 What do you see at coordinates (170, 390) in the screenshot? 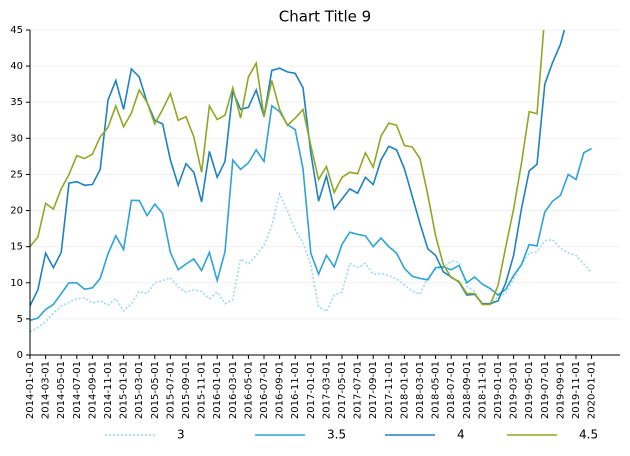
I see `x-tick-label: 2015-07-01` at bounding box center [170, 390].